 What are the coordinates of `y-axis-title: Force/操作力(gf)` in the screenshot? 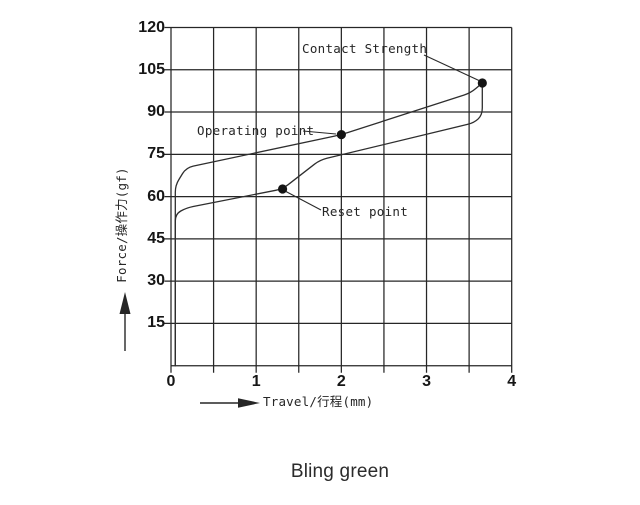 It's located at (122, 225).